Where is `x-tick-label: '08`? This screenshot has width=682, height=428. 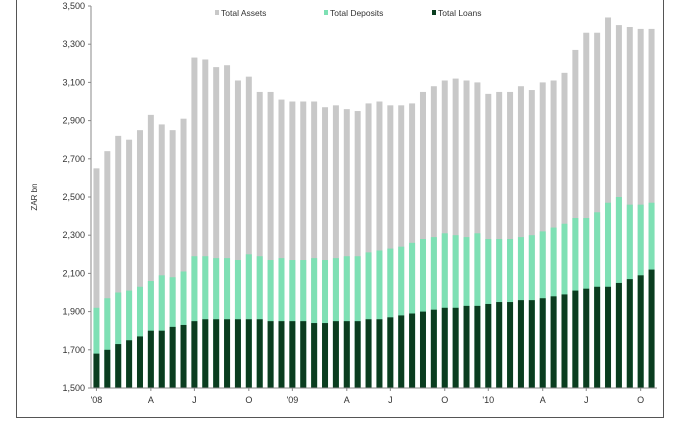
x-tick-label: '08 is located at coordinates (97, 400).